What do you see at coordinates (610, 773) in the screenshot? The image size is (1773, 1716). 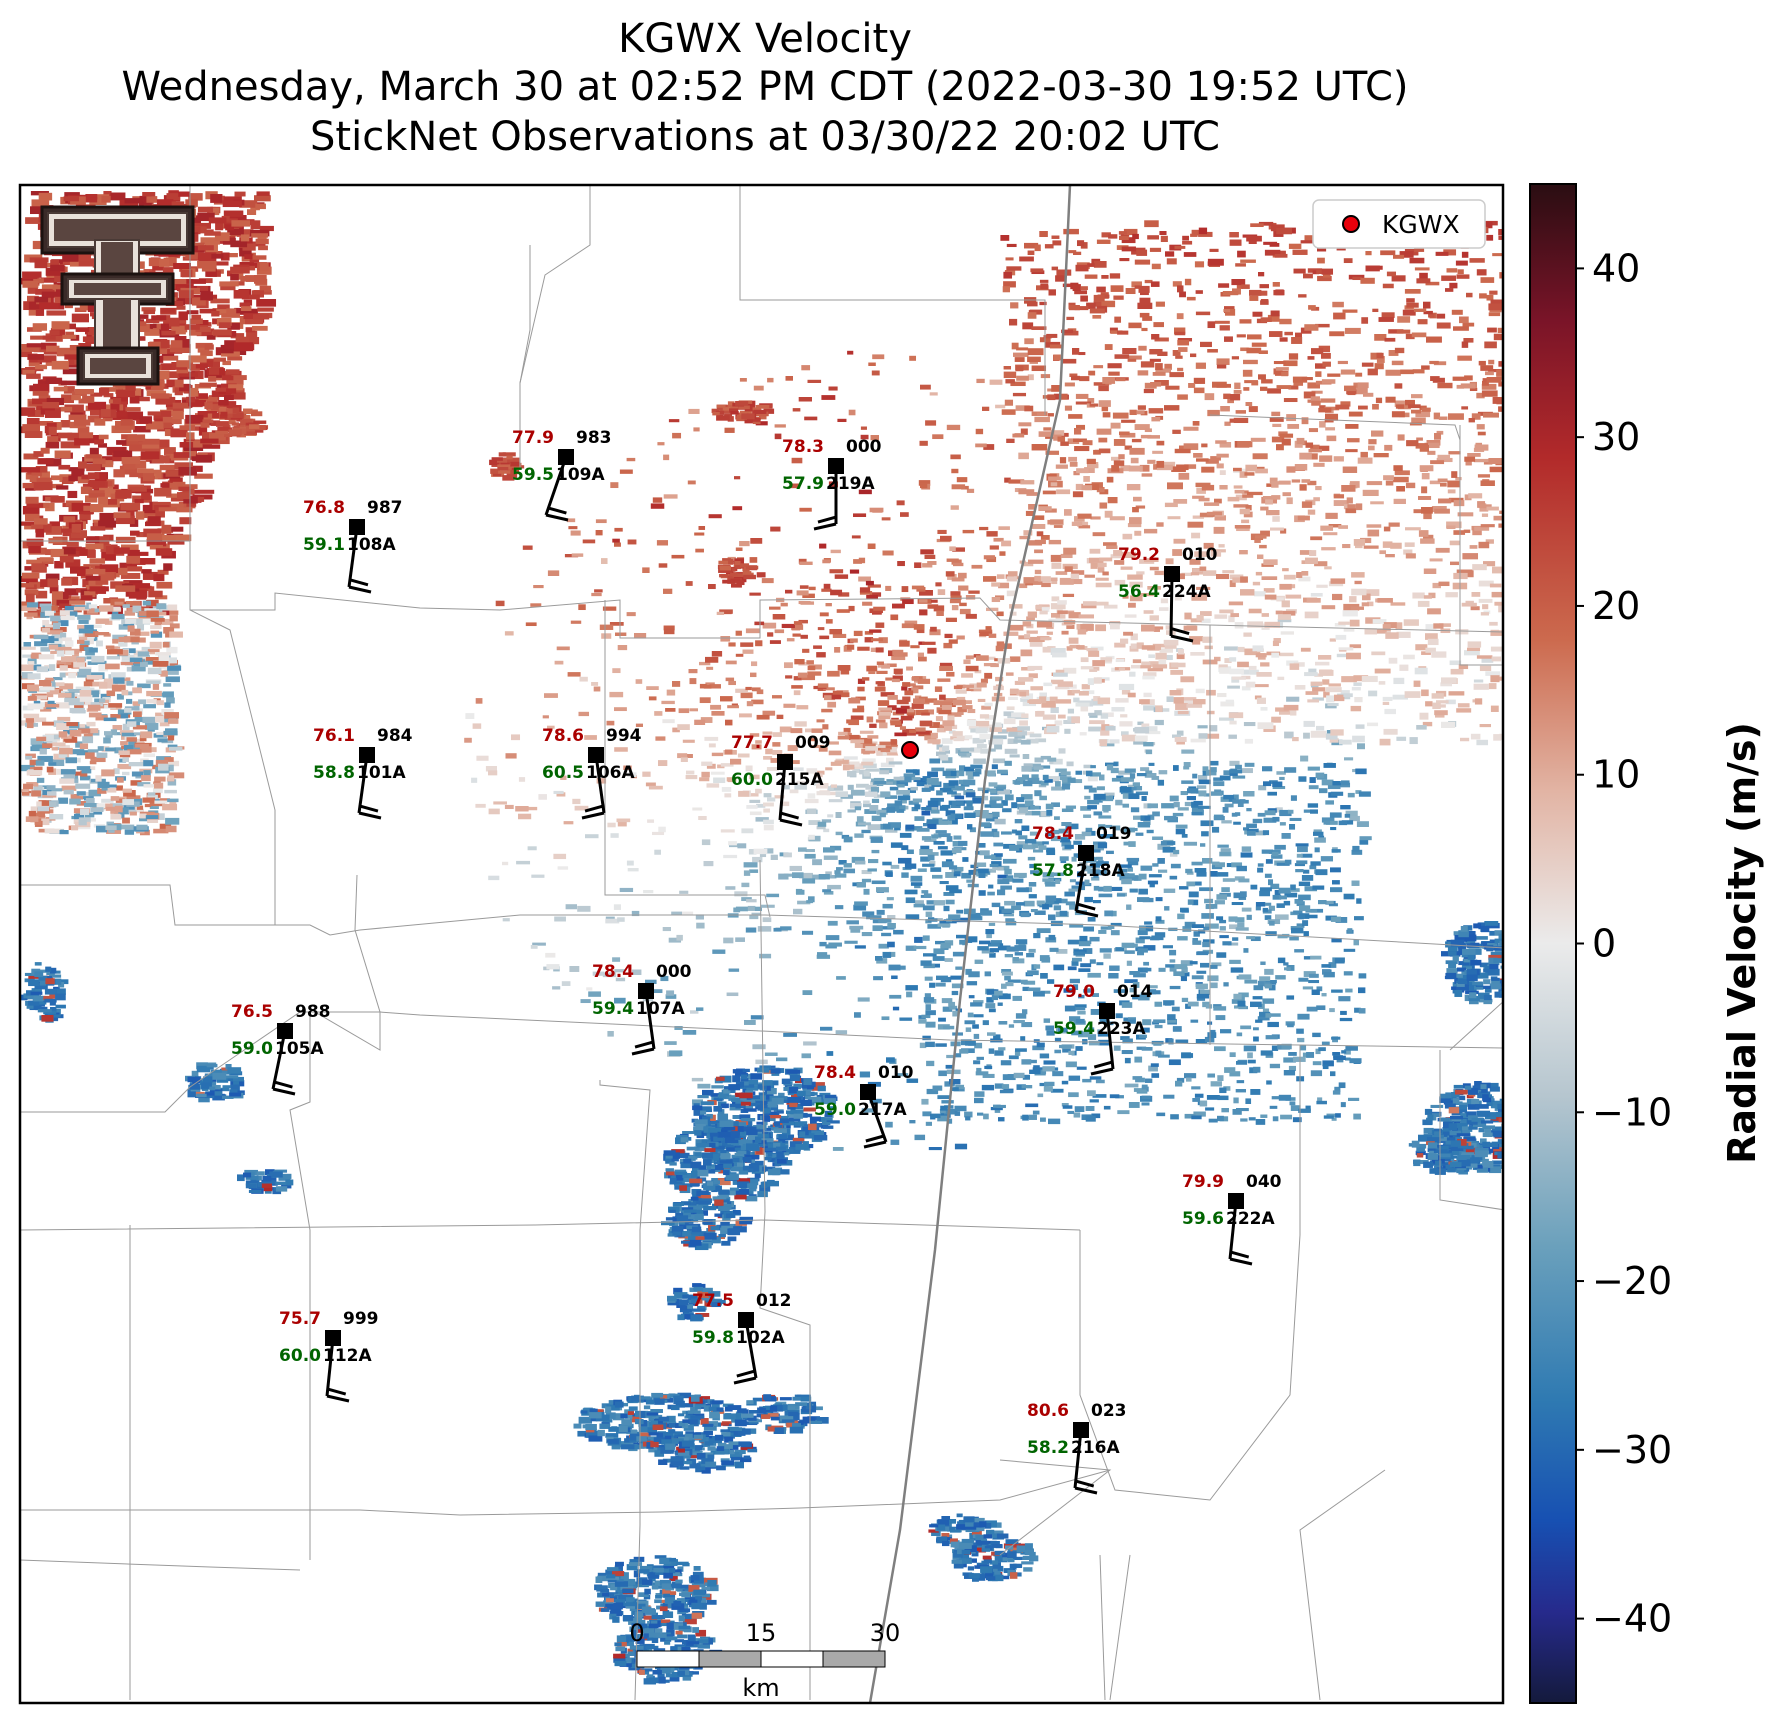 I see `station-id: 106A` at bounding box center [610, 773].